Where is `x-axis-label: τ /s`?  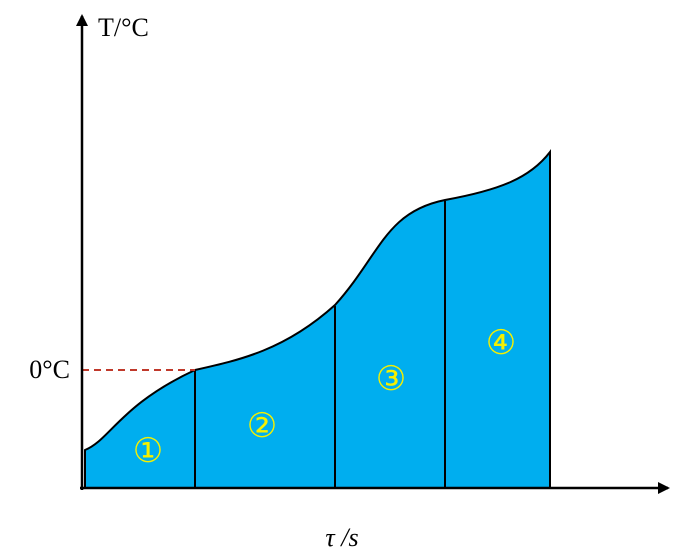 x-axis-label: τ /s is located at coordinates (341, 537).